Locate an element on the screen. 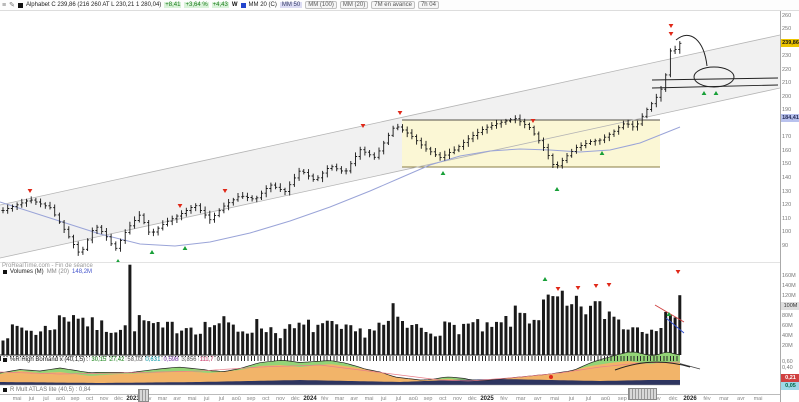 Image resolution: width=799 pixels, height=402 pixels. draw-tool-icon: ✎ is located at coordinates (12, 5).